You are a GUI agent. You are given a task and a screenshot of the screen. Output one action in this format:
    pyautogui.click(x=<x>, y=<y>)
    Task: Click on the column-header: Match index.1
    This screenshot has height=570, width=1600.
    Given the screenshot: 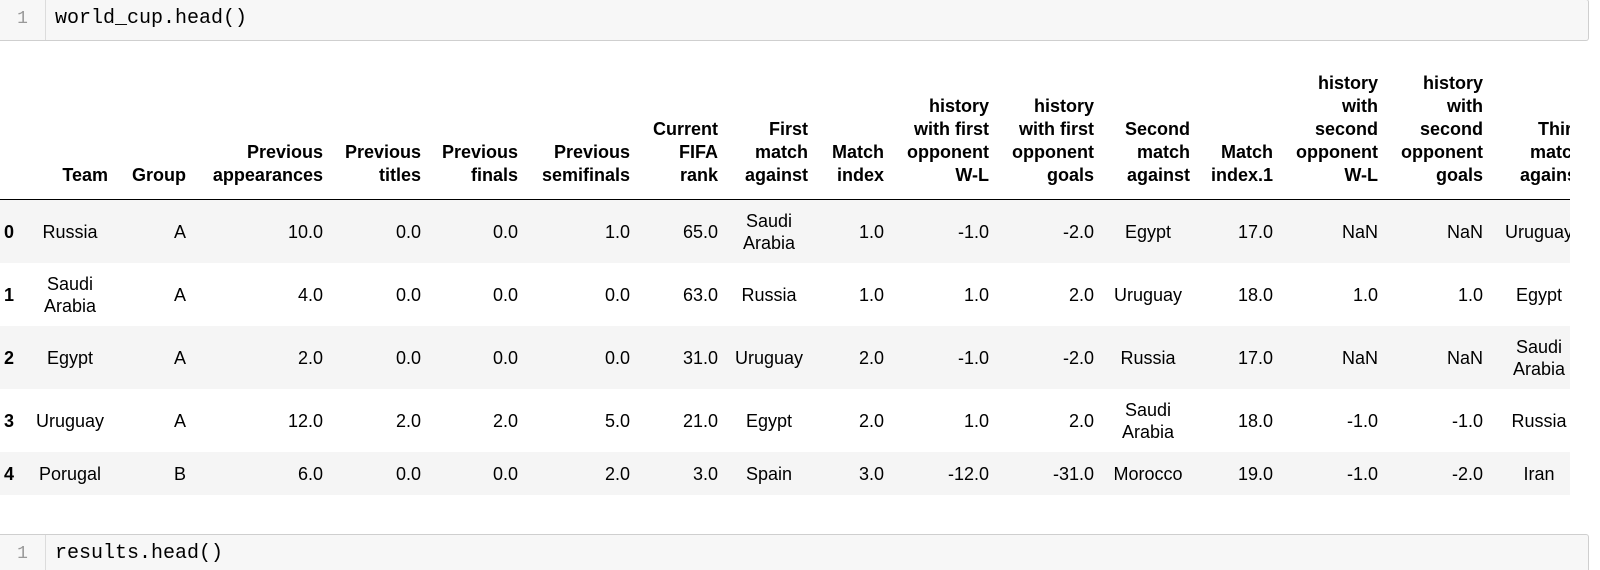 What is the action you would take?
    pyautogui.click(x=1237, y=136)
    